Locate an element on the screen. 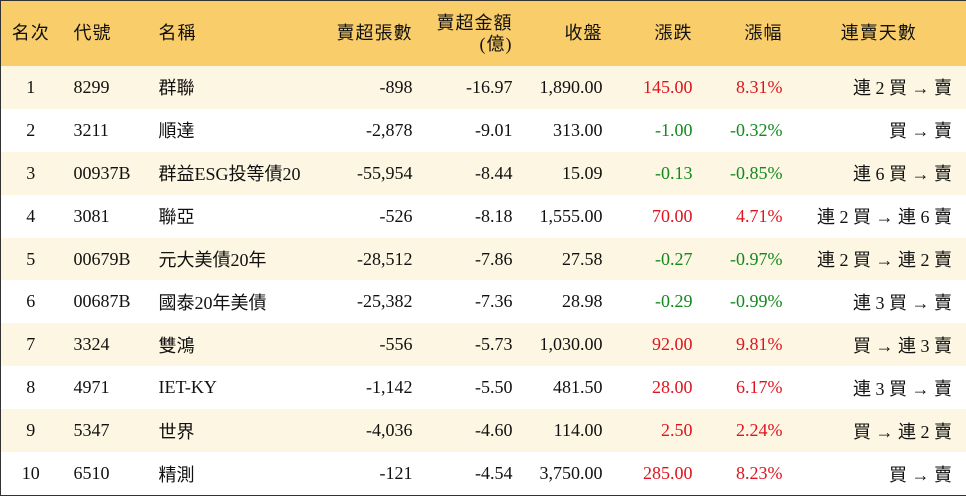  cell: 8 is located at coordinates (31, 387).